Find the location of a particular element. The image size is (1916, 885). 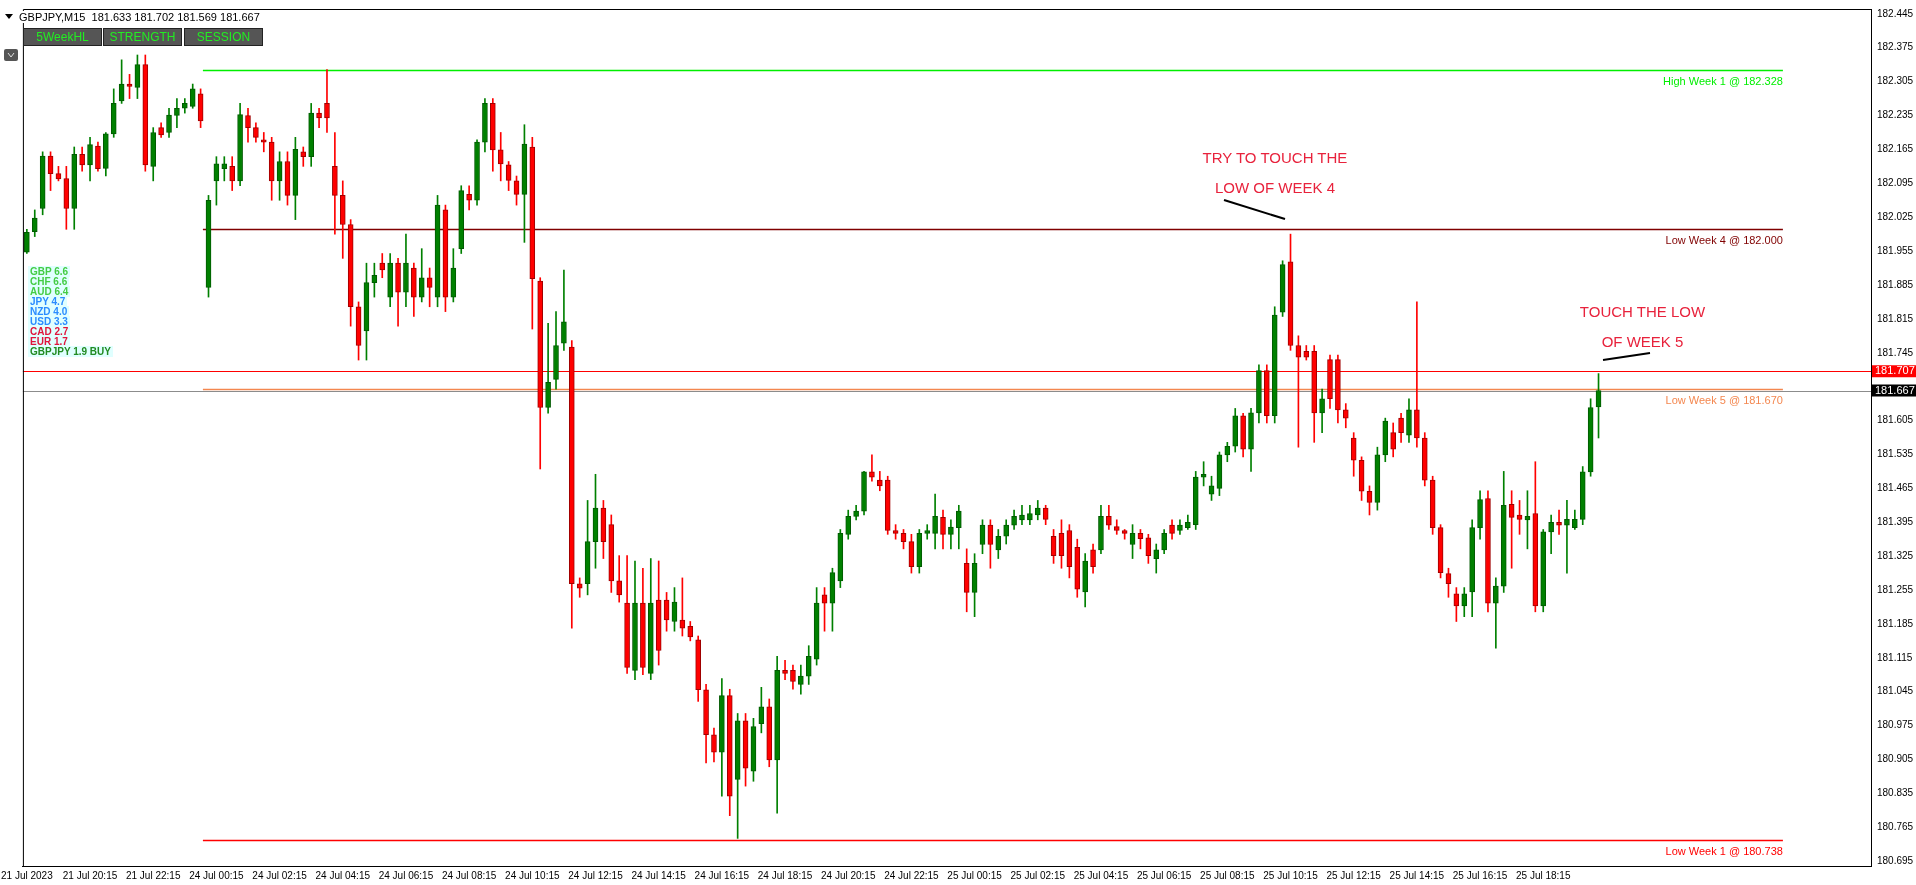

ref-line-label: 181.707 is located at coordinates (1895, 370).